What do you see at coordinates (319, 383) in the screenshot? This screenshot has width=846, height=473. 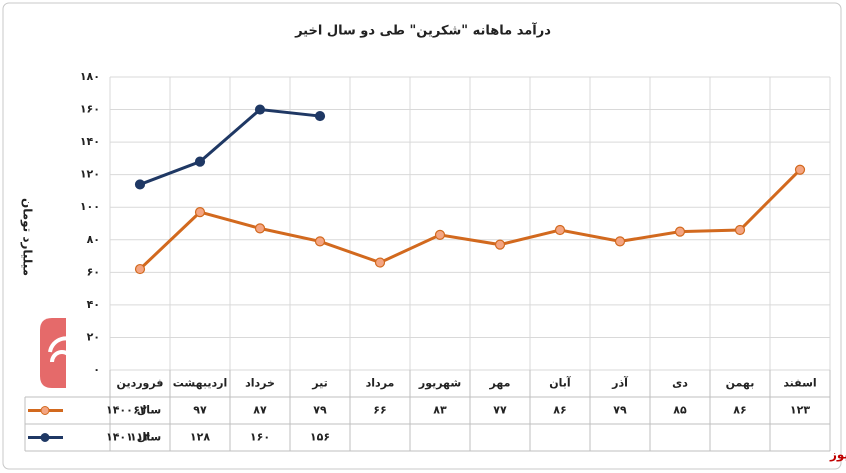 I see `x-tick-label: تیر` at bounding box center [319, 383].